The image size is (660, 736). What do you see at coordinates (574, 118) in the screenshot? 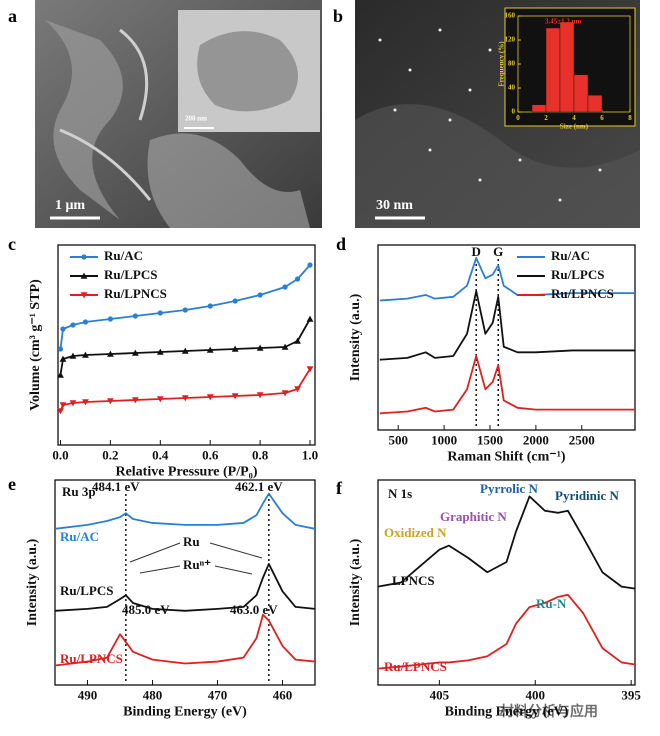
I see `x-tick-label: 4` at bounding box center [574, 118].